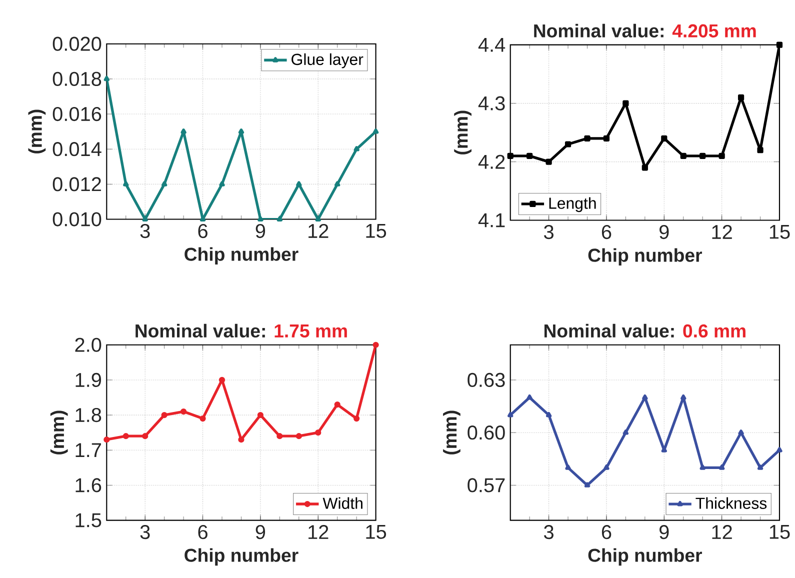 This screenshot has height=578, width=795. Describe the element at coordinates (486, 485) in the screenshot. I see `y-tick-label: 0.57` at that location.